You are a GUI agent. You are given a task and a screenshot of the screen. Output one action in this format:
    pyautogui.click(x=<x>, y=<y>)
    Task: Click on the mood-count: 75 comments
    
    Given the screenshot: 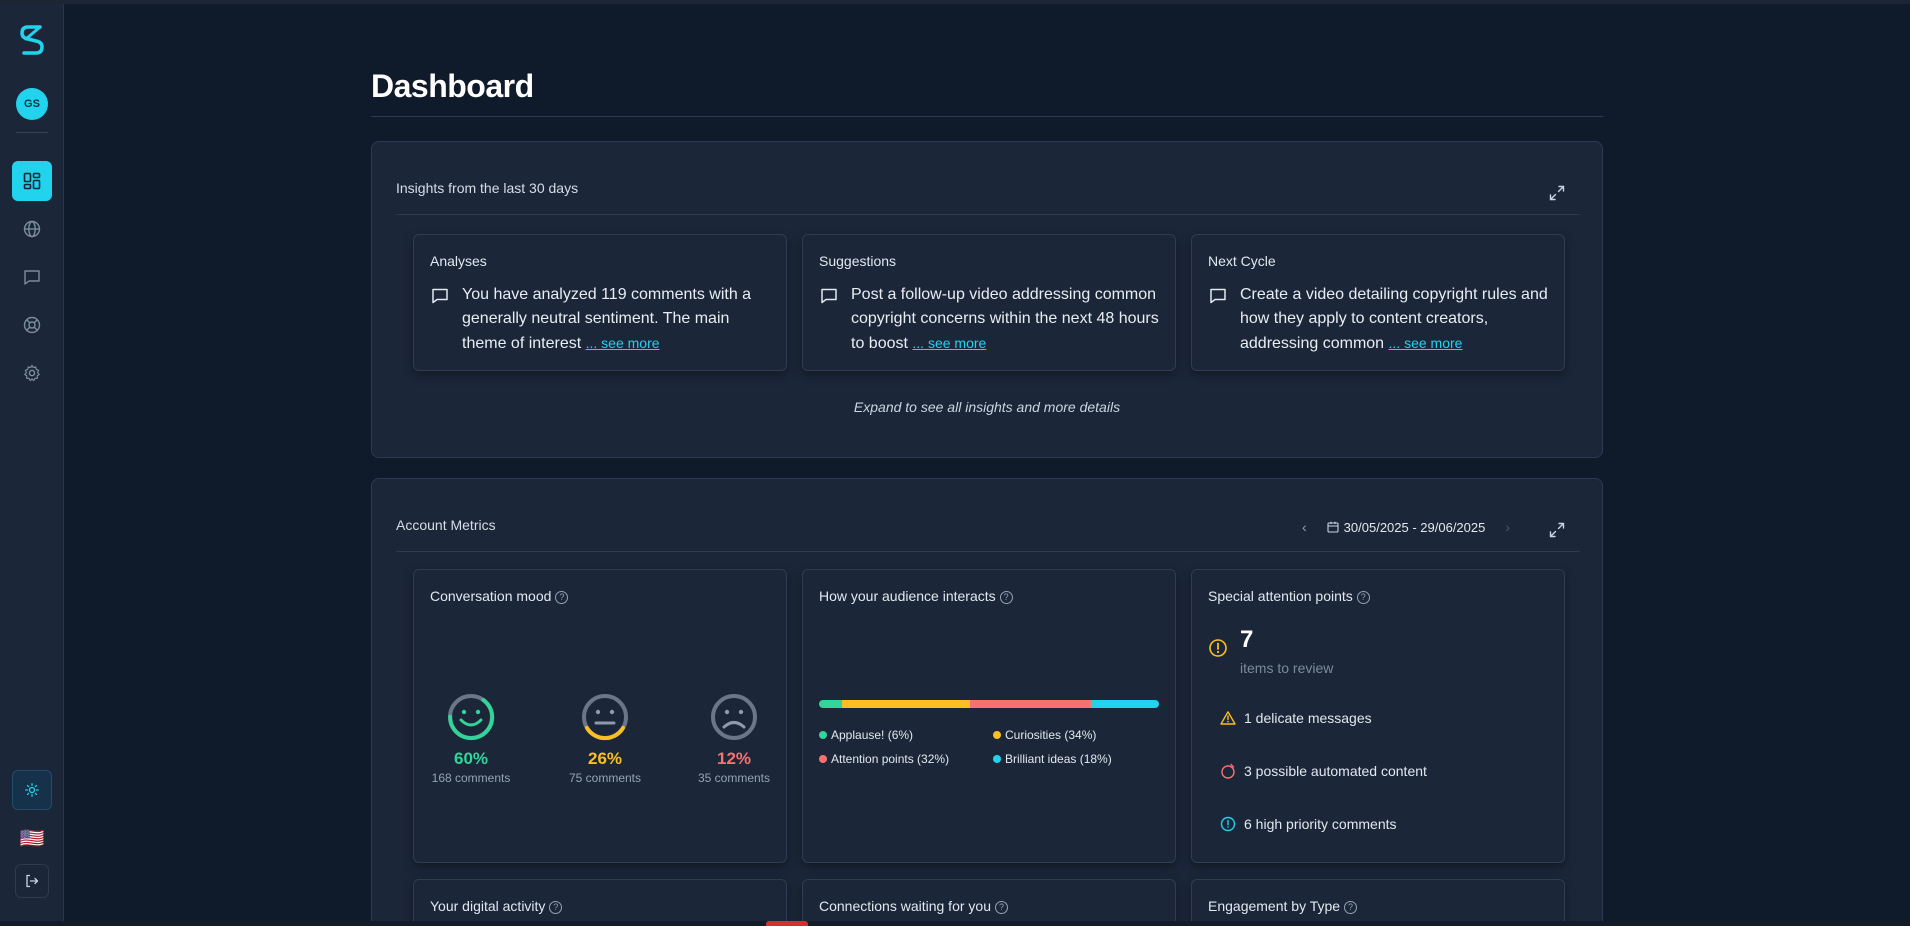 What is the action you would take?
    pyautogui.click(x=605, y=778)
    